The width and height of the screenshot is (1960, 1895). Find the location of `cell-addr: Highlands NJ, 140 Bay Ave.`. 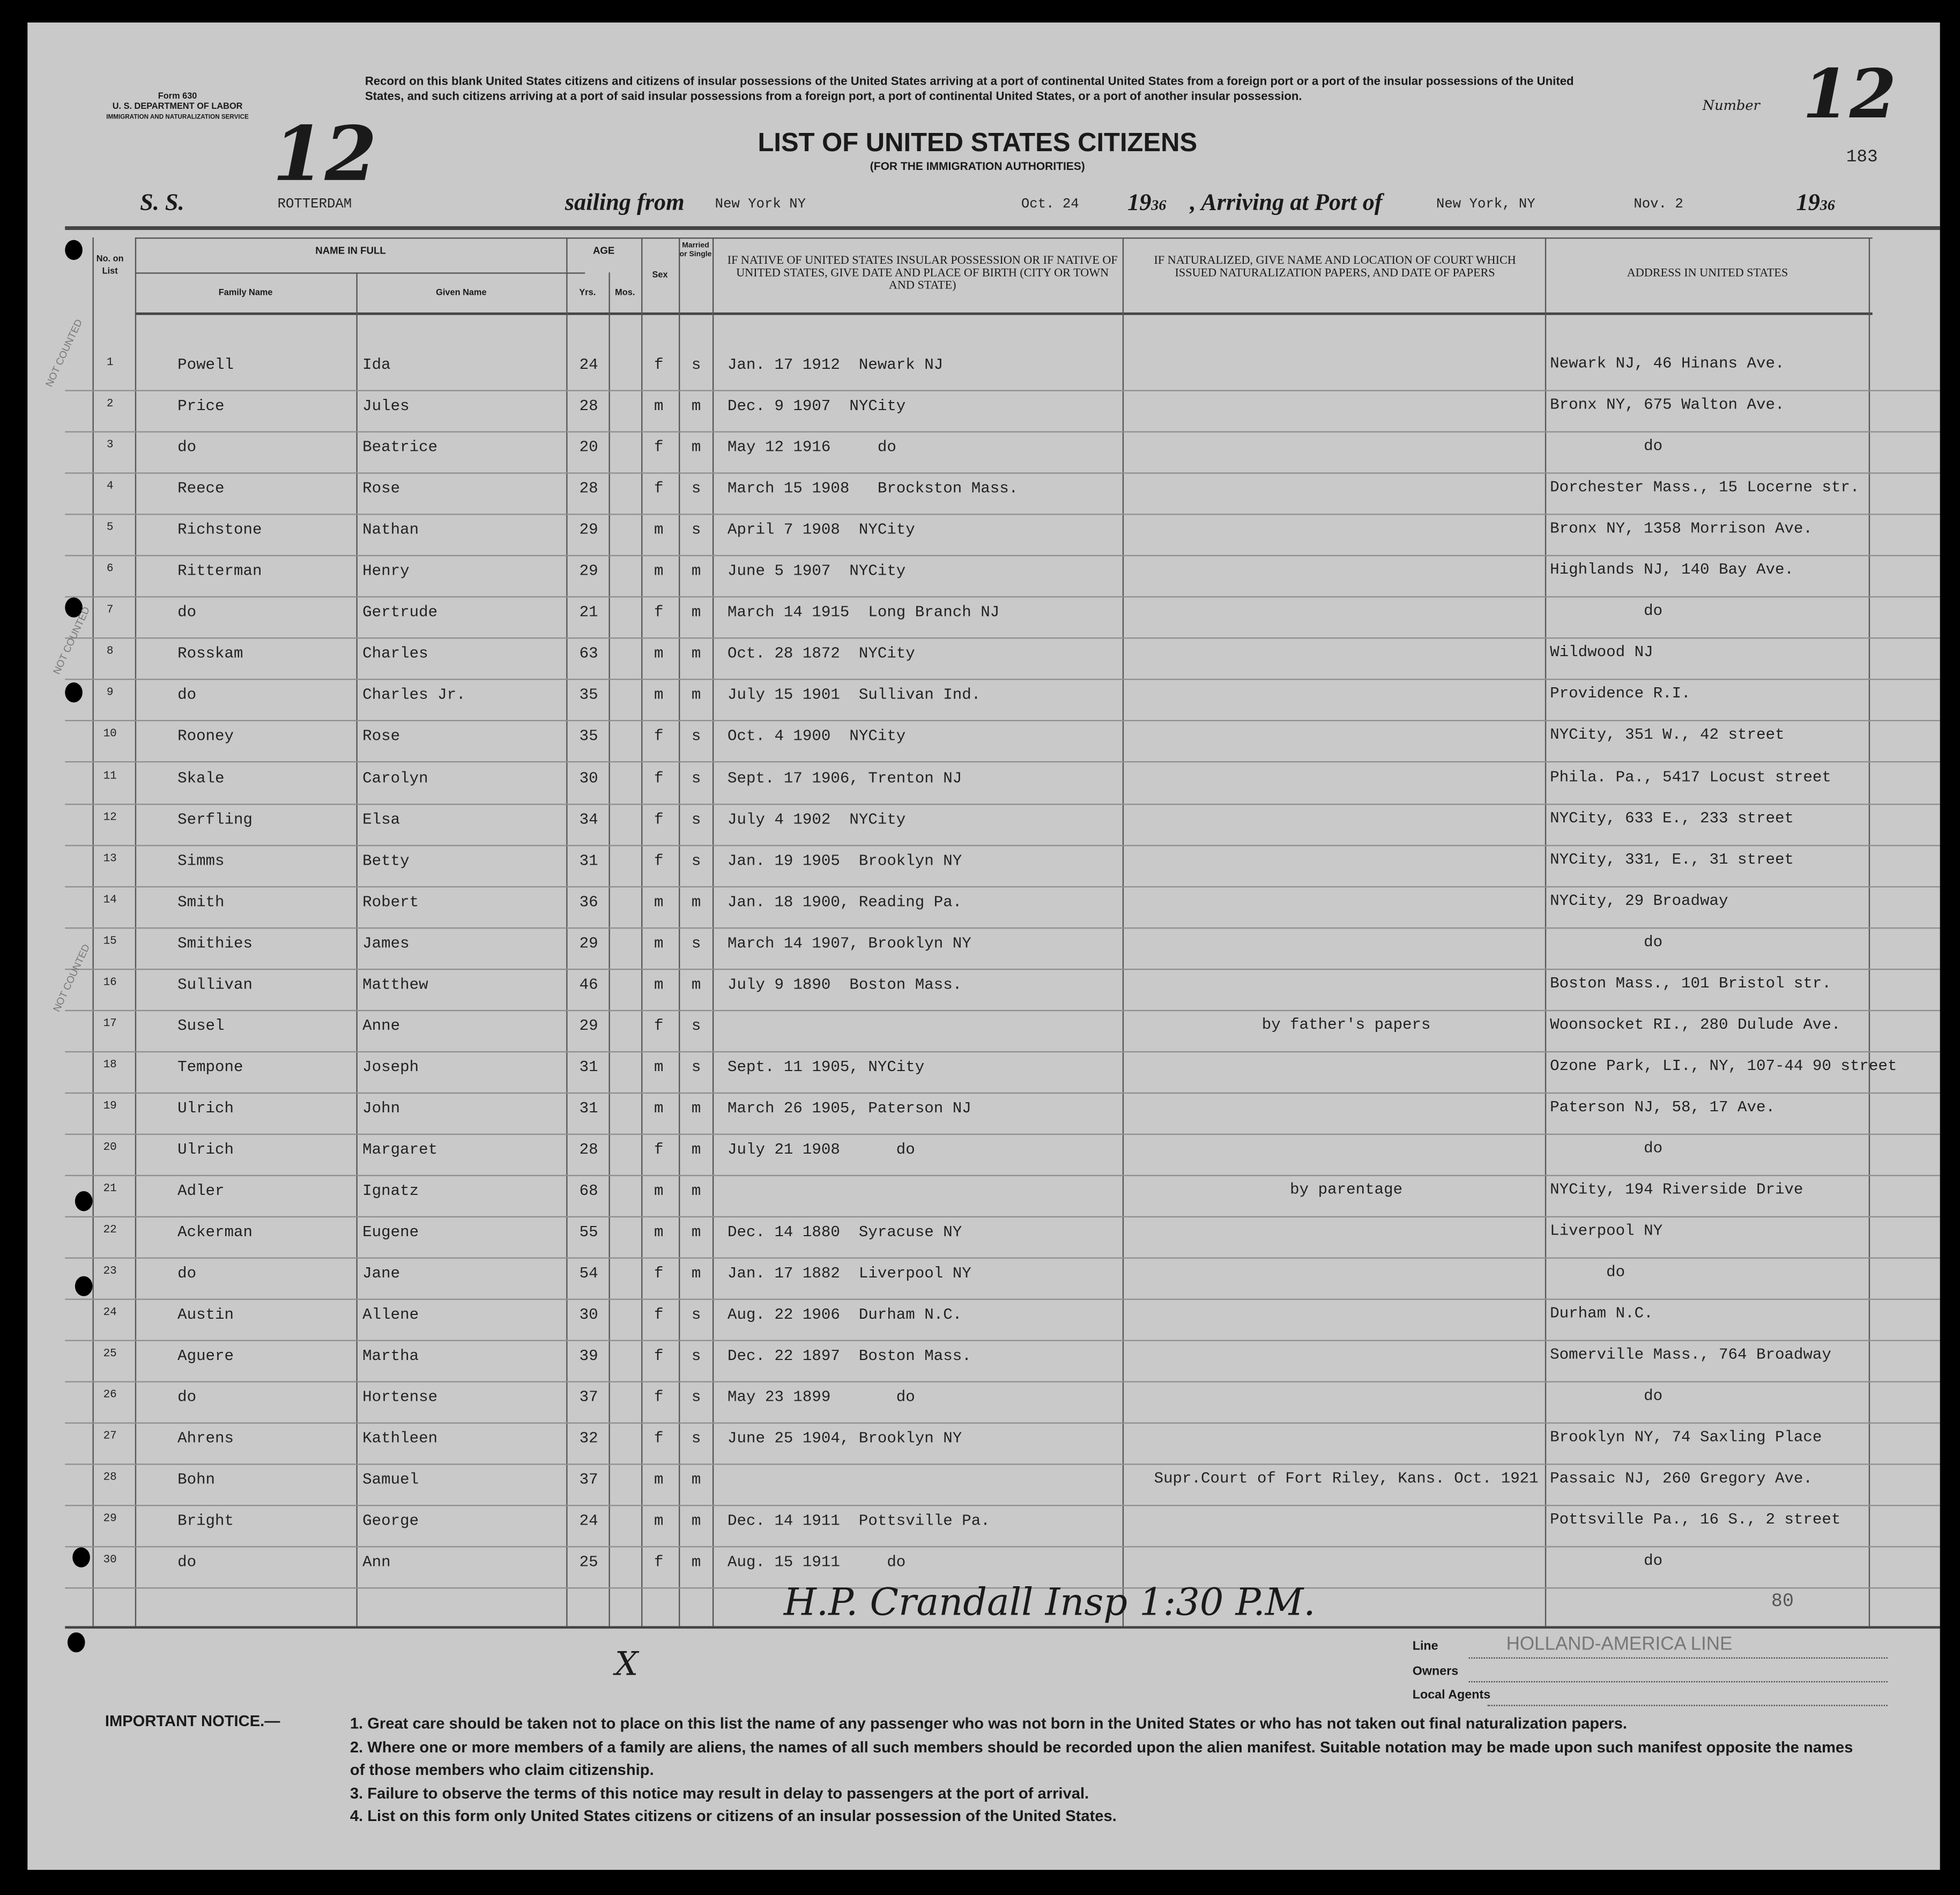

cell-addr: Highlands NJ, 140 Bay Ave. is located at coordinates (1672, 570).